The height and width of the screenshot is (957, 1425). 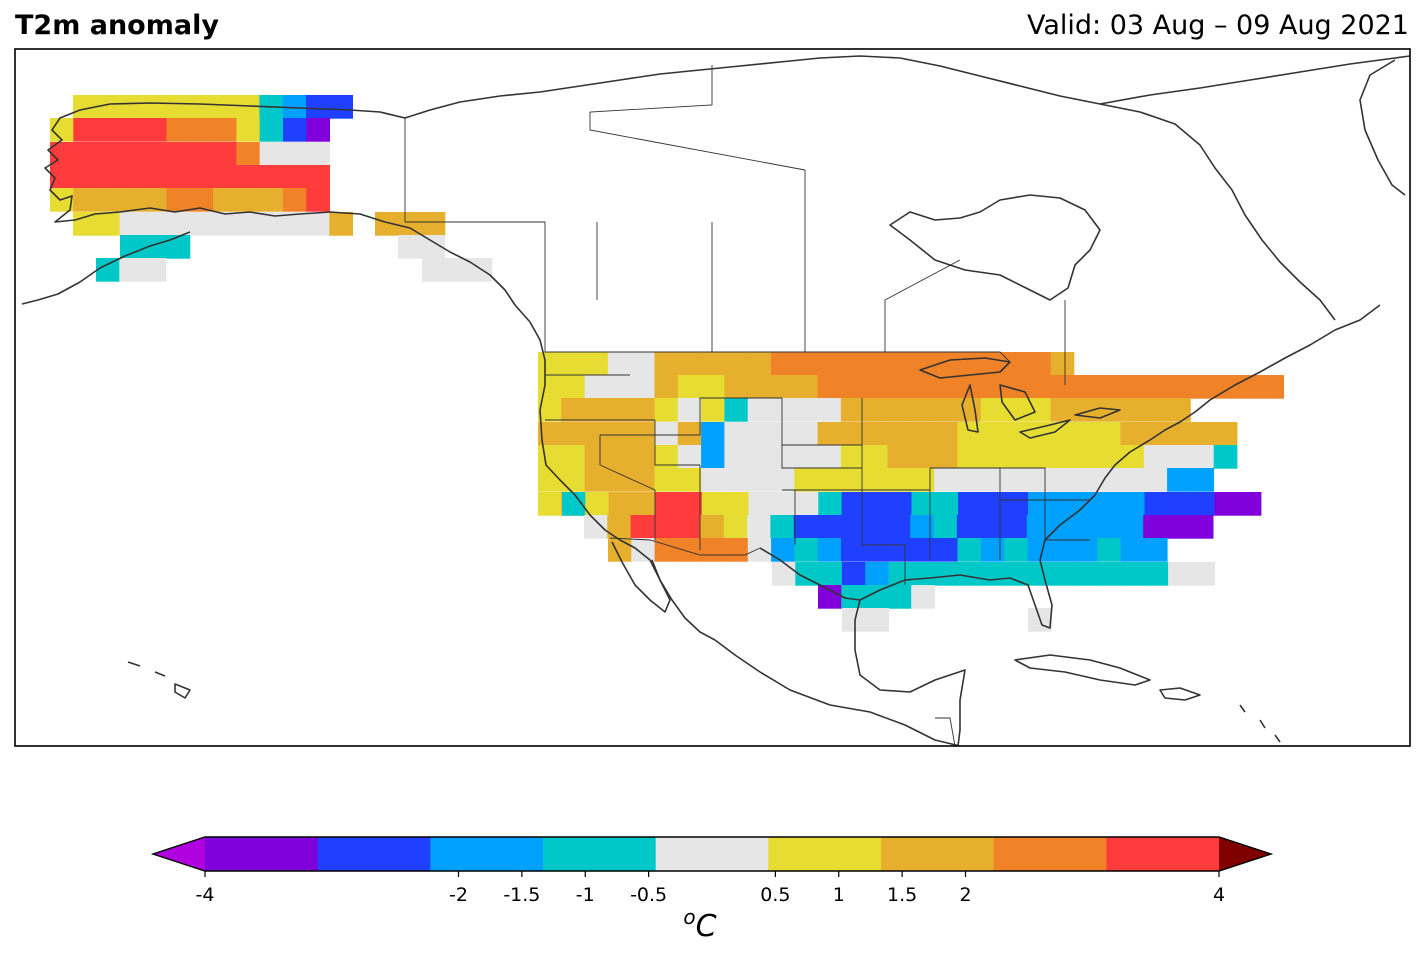 I want to click on map-title: T2m anomaly, so click(x=117, y=25).